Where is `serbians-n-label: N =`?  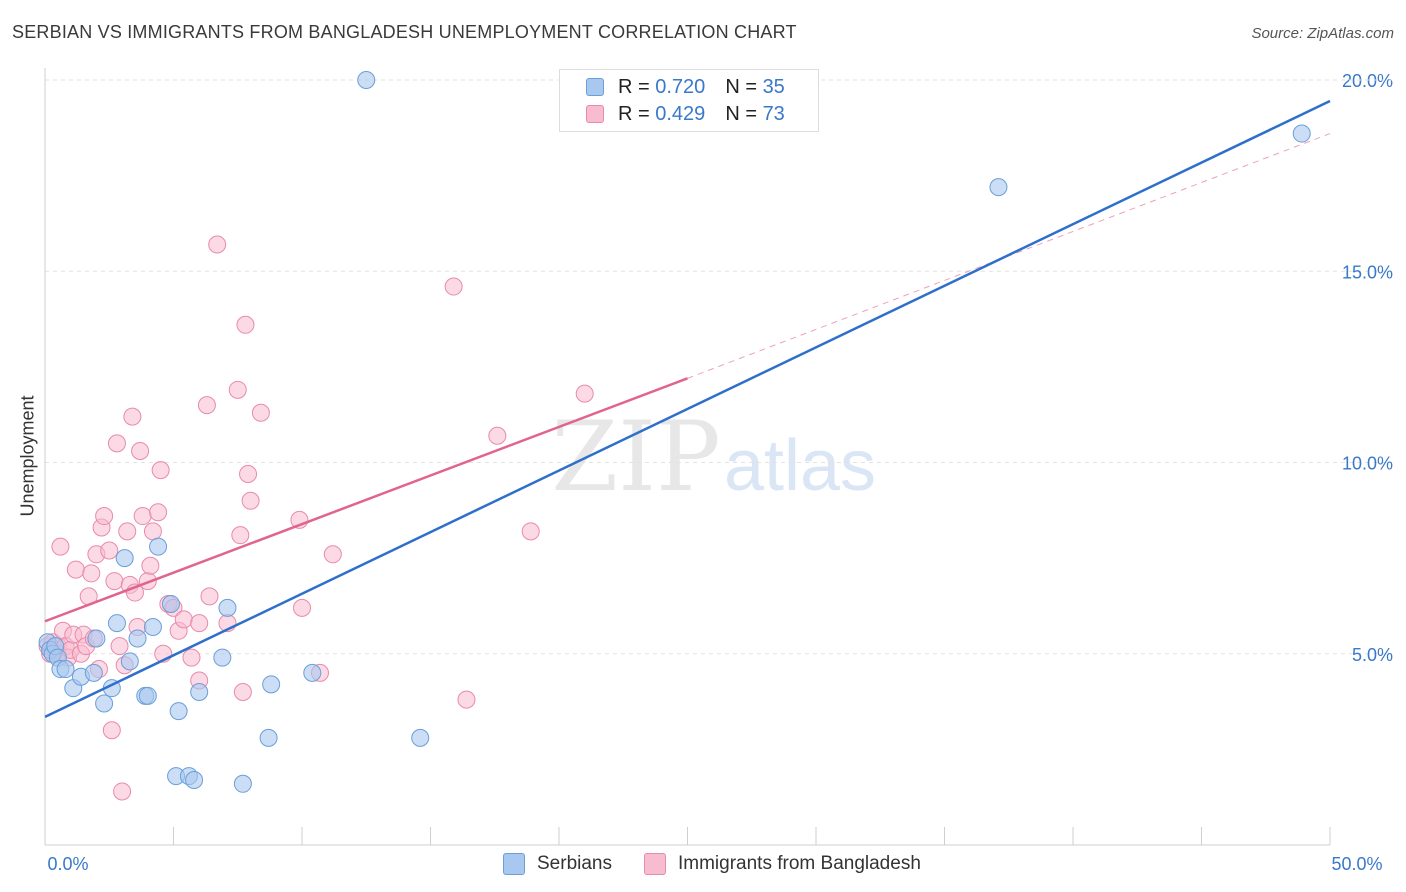 serbians-n-label: N = is located at coordinates (741, 86).